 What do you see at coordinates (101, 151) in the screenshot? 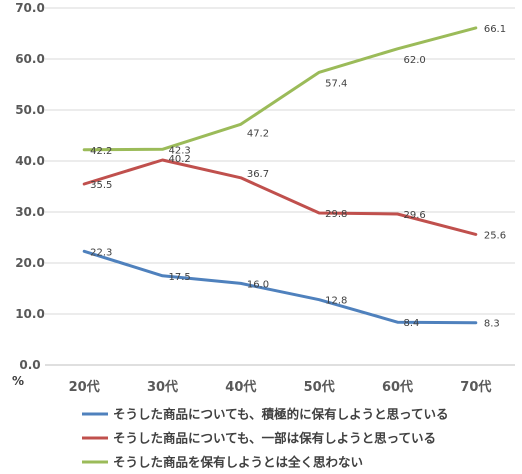
I see `data-label: 42.2` at bounding box center [101, 151].